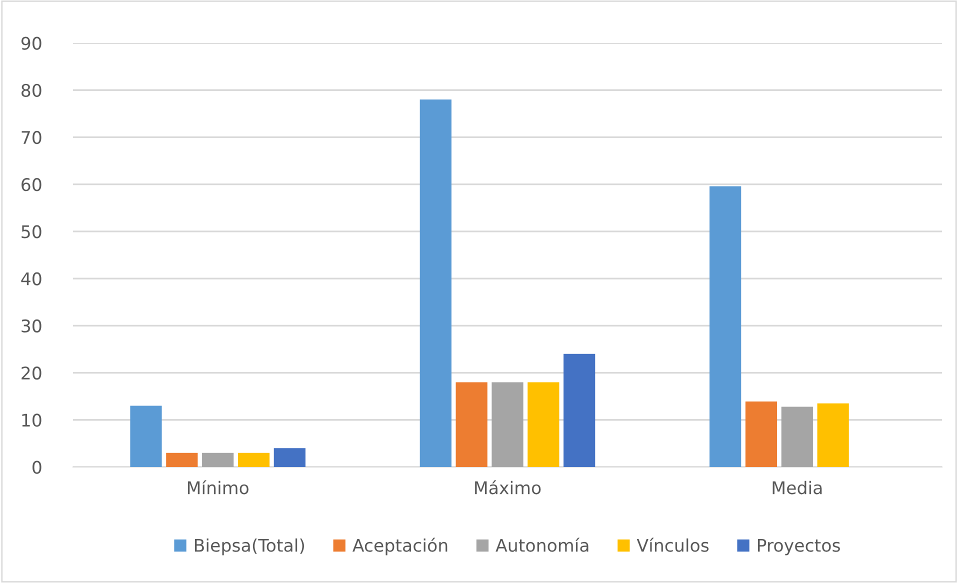  Describe the element at coordinates (672, 545) in the screenshot. I see `legend-label: Vínculos` at that location.